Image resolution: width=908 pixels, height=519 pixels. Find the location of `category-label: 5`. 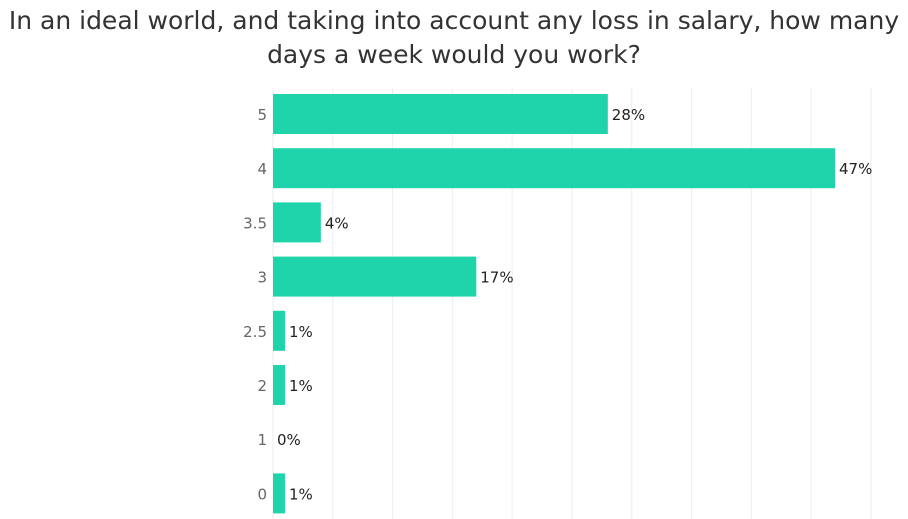

category-label: 5 is located at coordinates (262, 115).